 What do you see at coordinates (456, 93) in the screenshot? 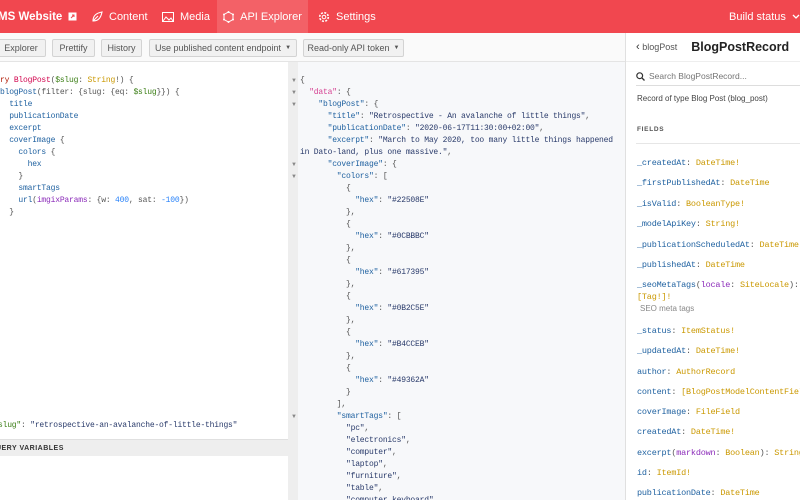
I see `code-line: "data": {` at bounding box center [456, 93].